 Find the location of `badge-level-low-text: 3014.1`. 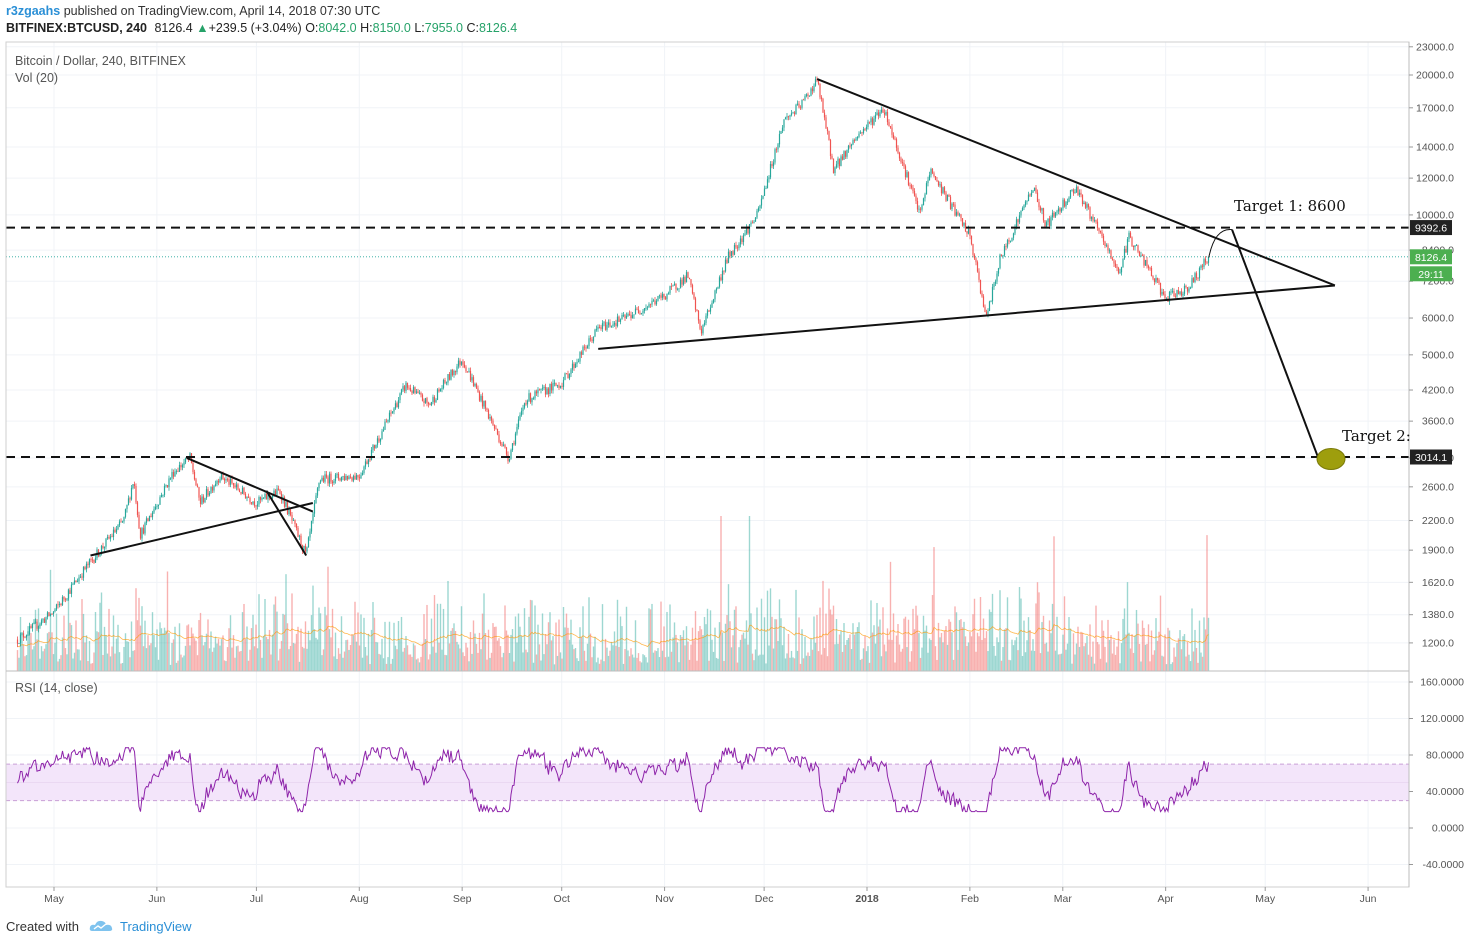

badge-level-low-text: 3014.1 is located at coordinates (1431, 458).